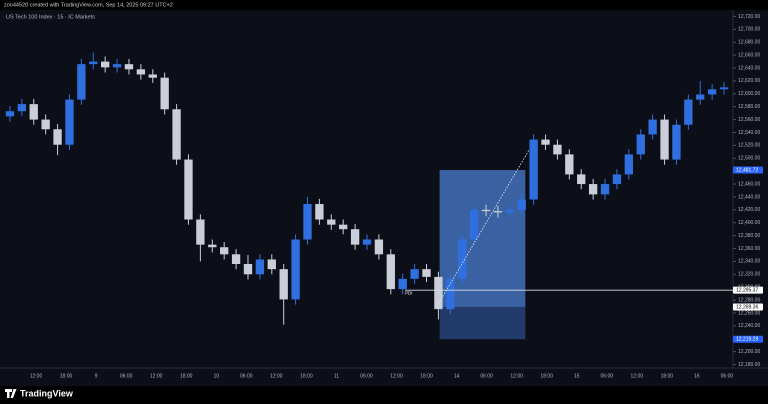 The image size is (768, 404). I want to click on x-tick-label: 11, so click(336, 376).